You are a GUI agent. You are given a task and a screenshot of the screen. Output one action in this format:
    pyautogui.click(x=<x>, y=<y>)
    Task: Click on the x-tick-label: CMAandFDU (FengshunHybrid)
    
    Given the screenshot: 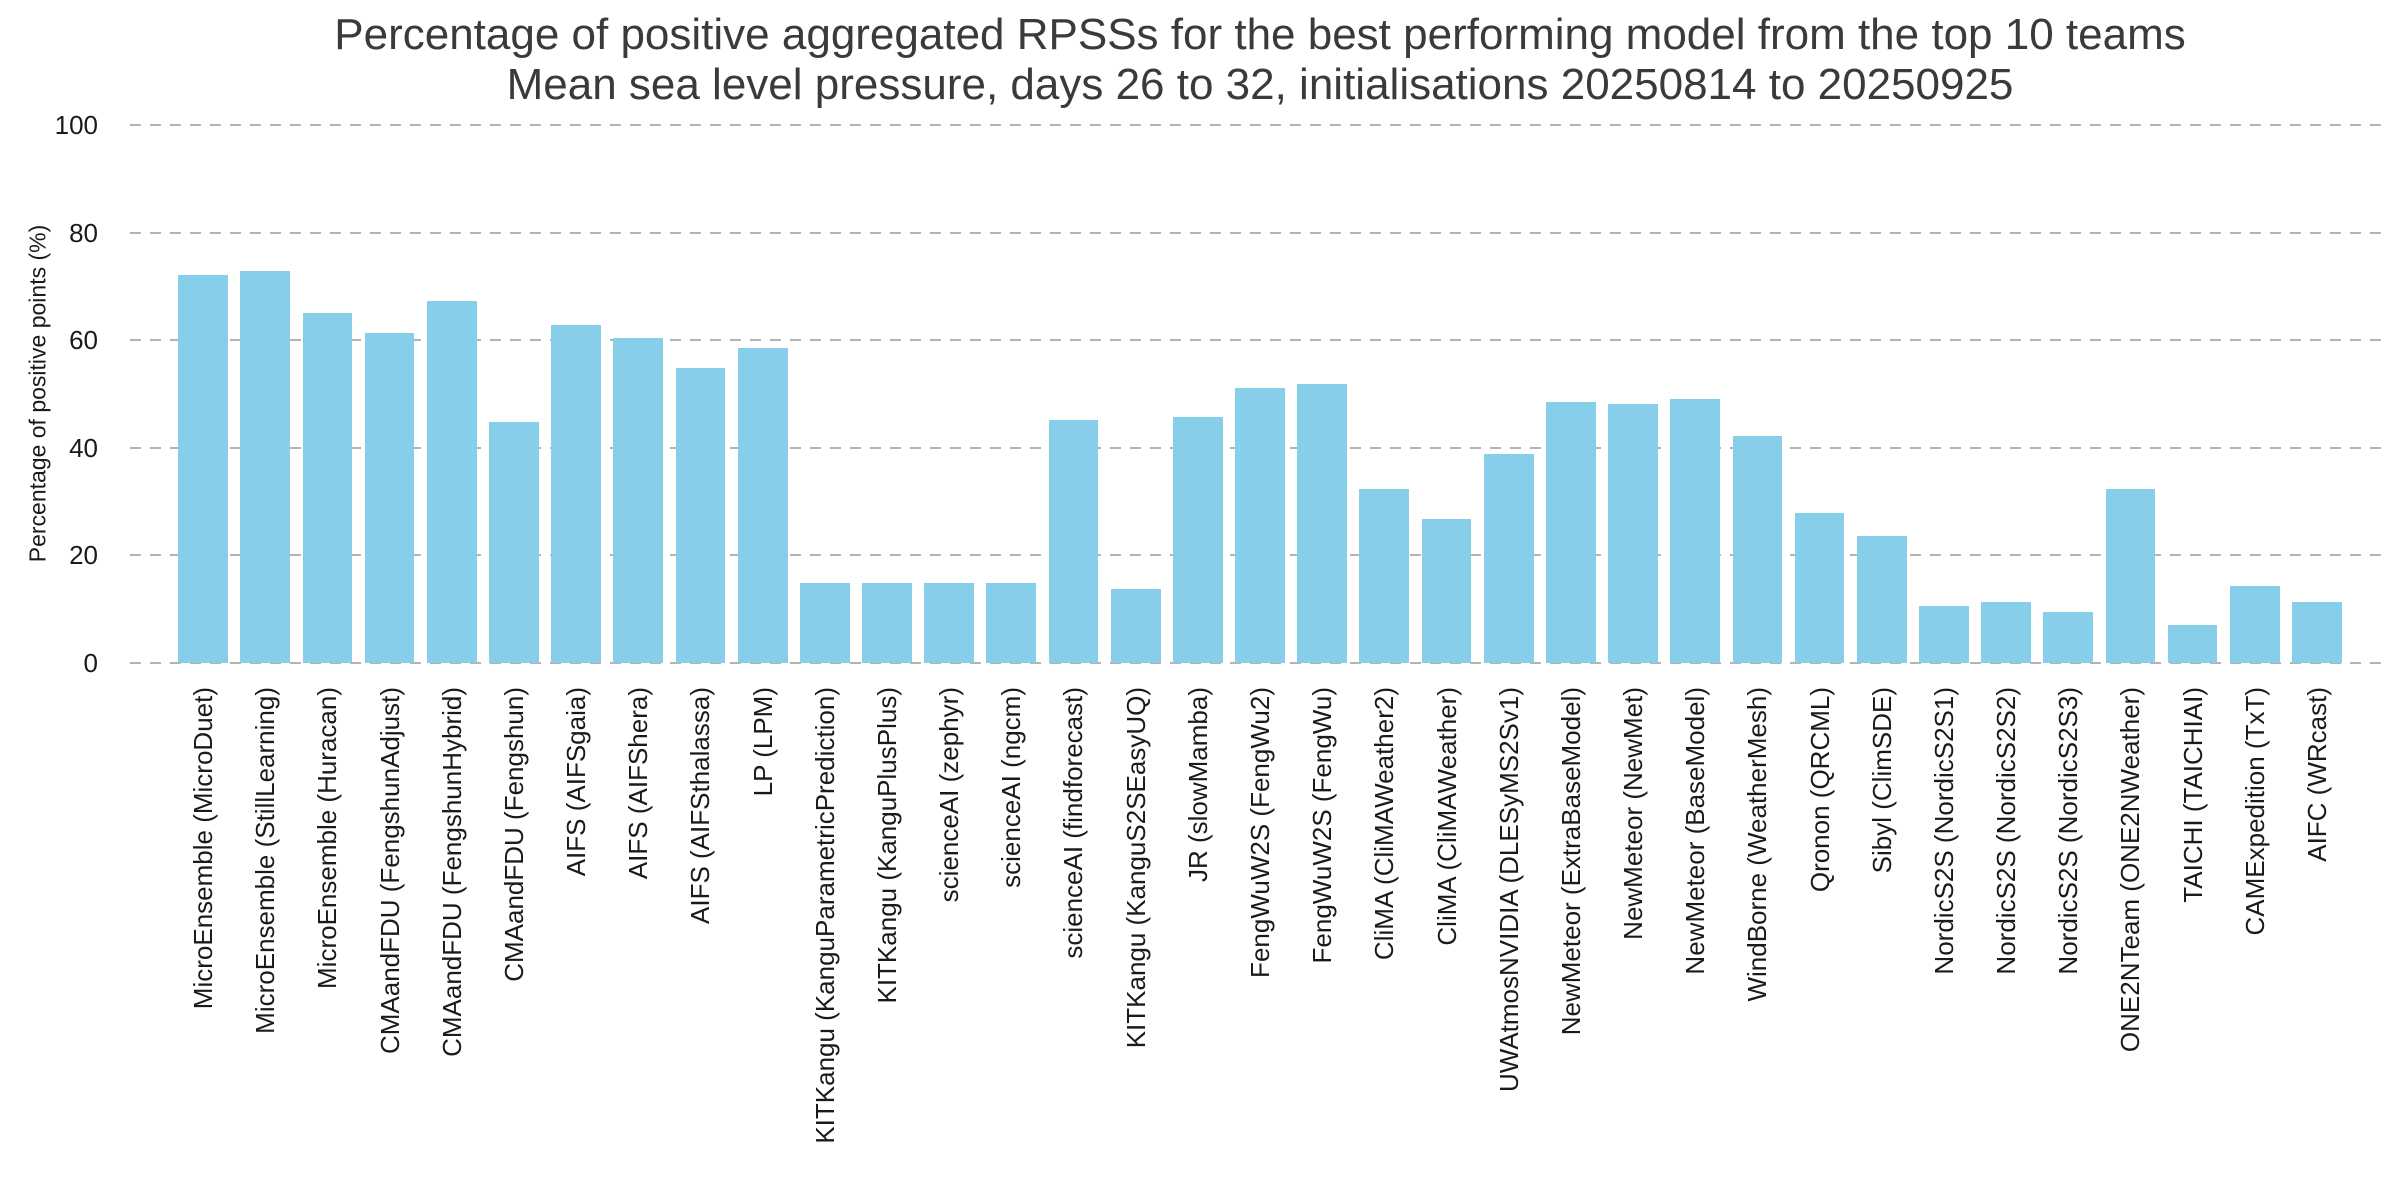 What is the action you would take?
    pyautogui.click(x=451, y=872)
    